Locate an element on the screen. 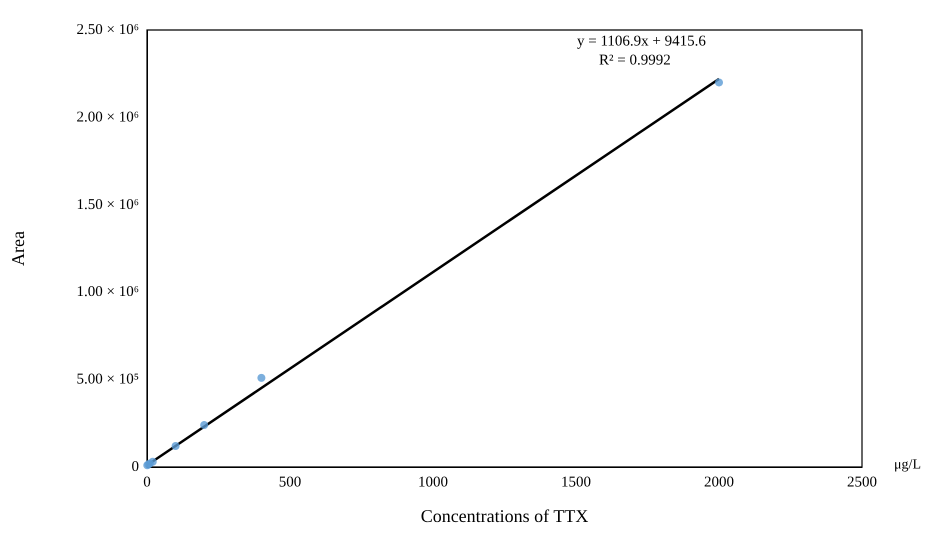  annotation: R² = 0.9992 is located at coordinates (635, 60).